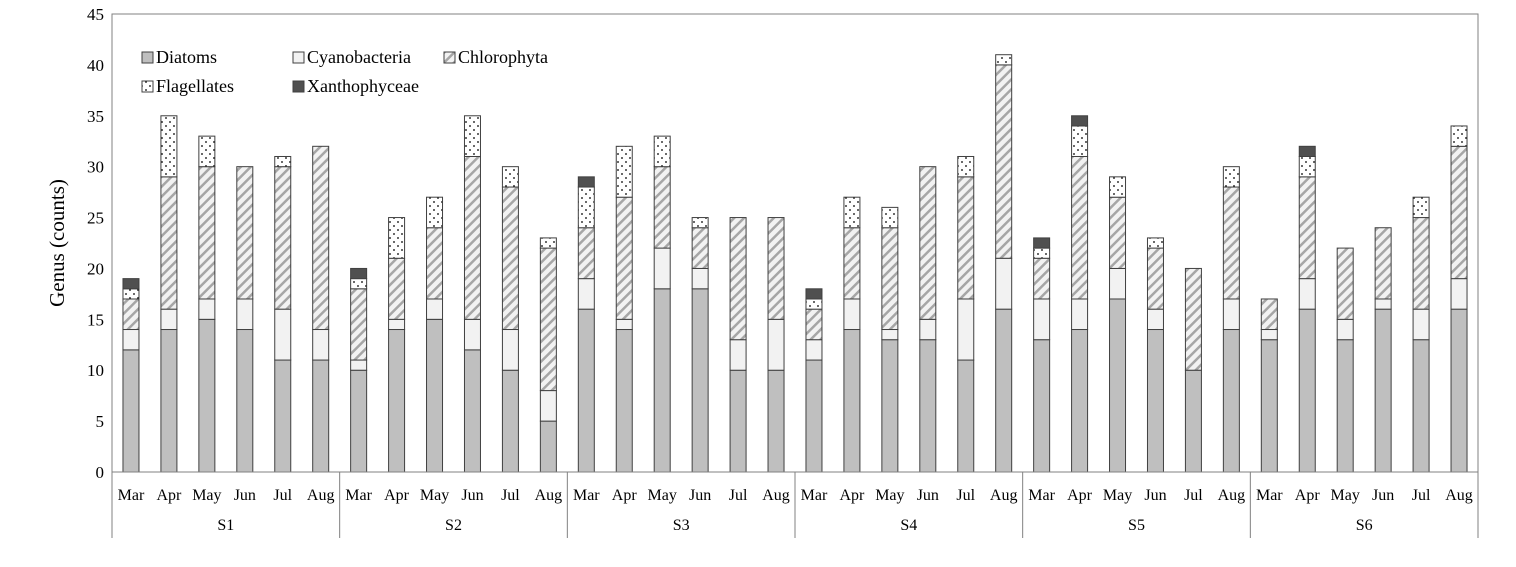 This screenshot has width=1516, height=567. What do you see at coordinates (95, 319) in the screenshot?
I see `y-tick-label: 15` at bounding box center [95, 319].